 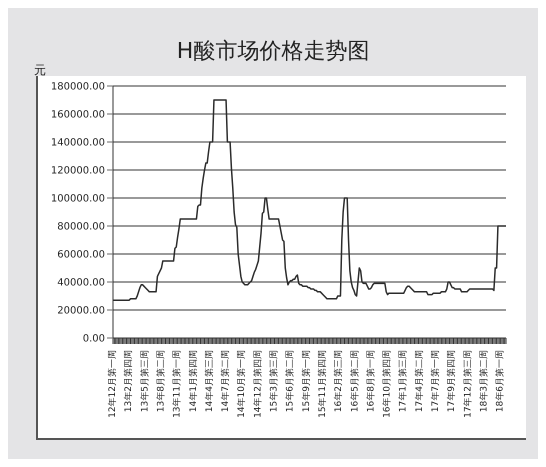 What do you see at coordinates (468, 384) in the screenshot?
I see `x-tick-label: 17年12月第三周` at bounding box center [468, 384].